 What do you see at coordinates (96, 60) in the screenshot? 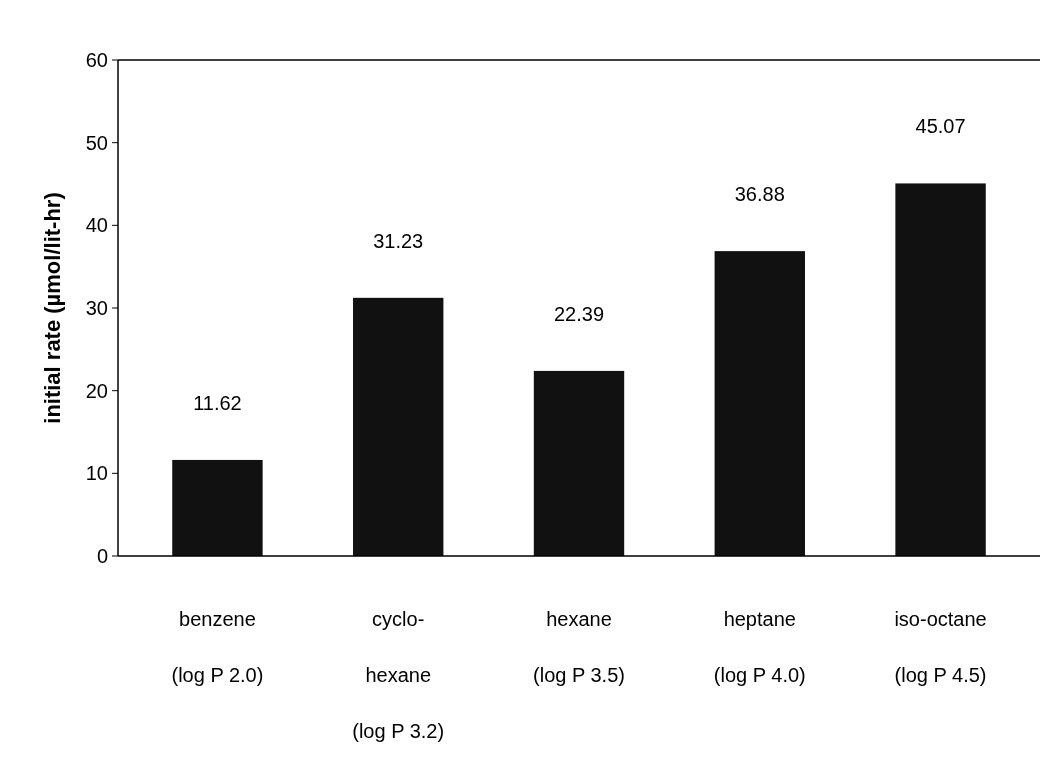
I see `y-tick-label: 60` at bounding box center [96, 60].